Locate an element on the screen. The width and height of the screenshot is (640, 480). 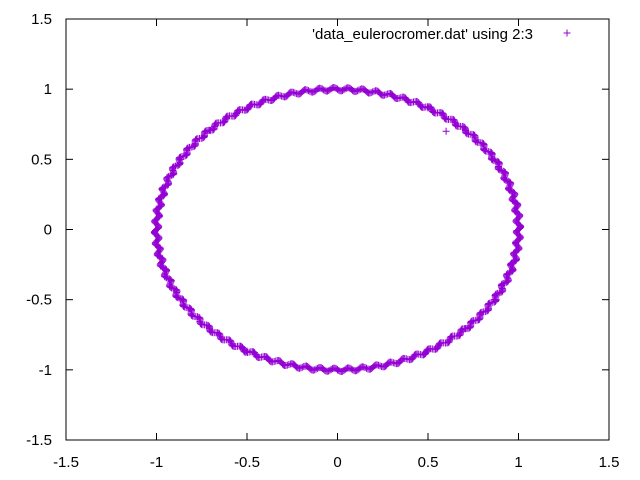
legend-plus-icon is located at coordinates (567, 33).